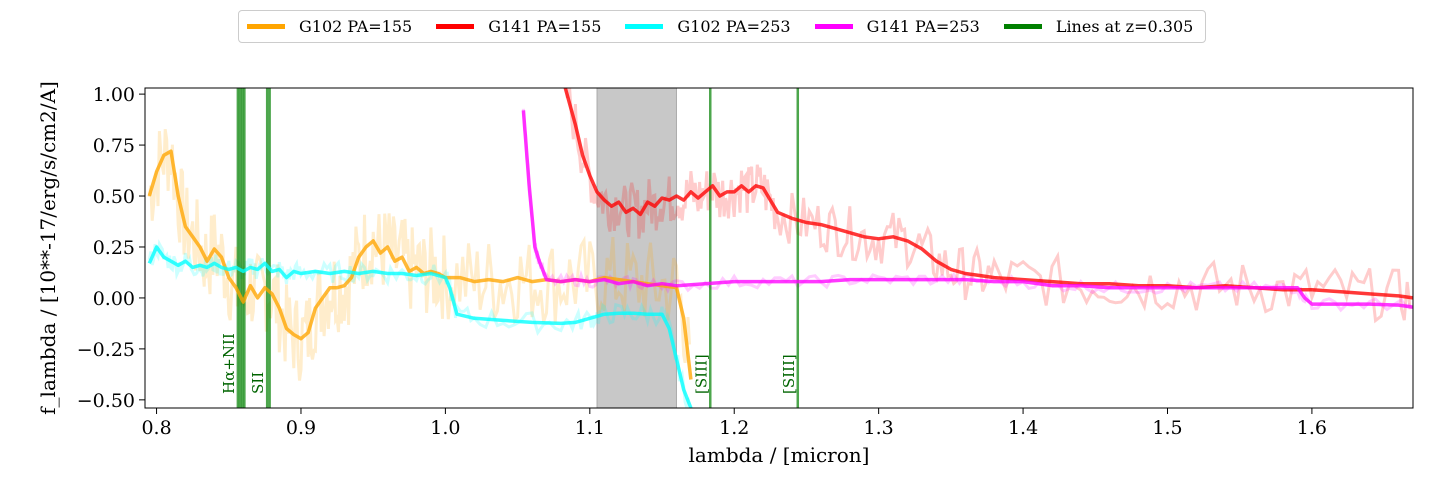 The height and width of the screenshot is (480, 1442). Describe the element at coordinates (1023, 428) in the screenshot. I see `x-tick-label: 1.4` at that location.